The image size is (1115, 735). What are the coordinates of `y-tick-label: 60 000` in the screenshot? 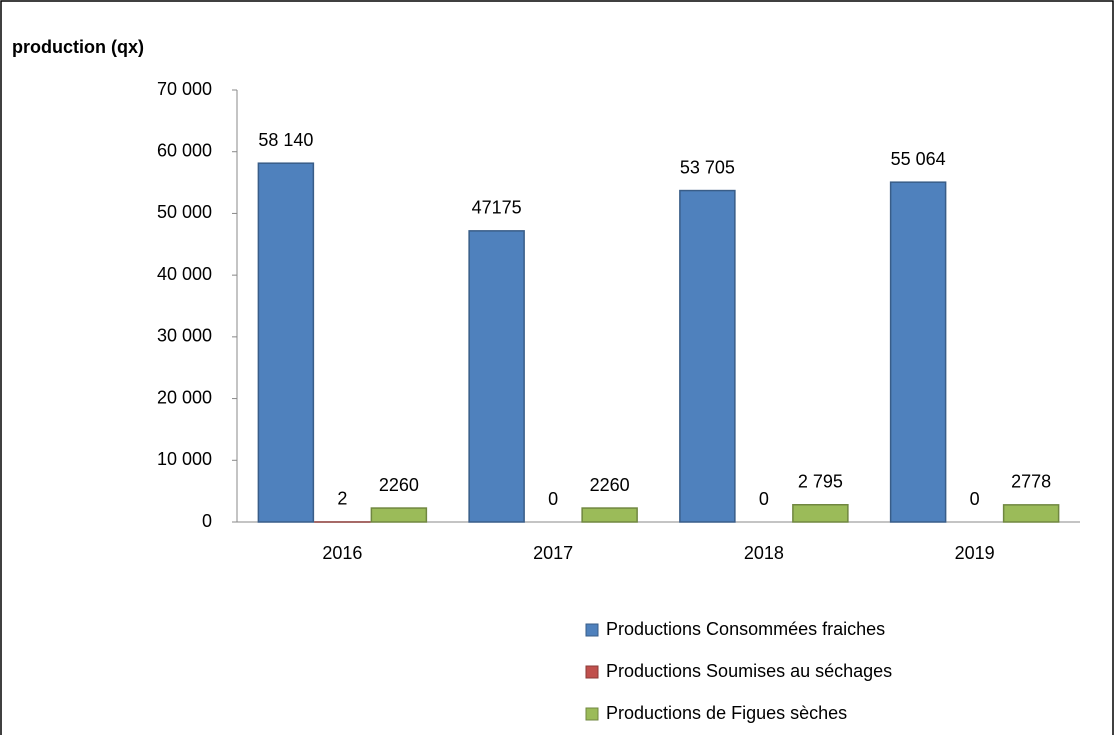 It's located at (184, 150).